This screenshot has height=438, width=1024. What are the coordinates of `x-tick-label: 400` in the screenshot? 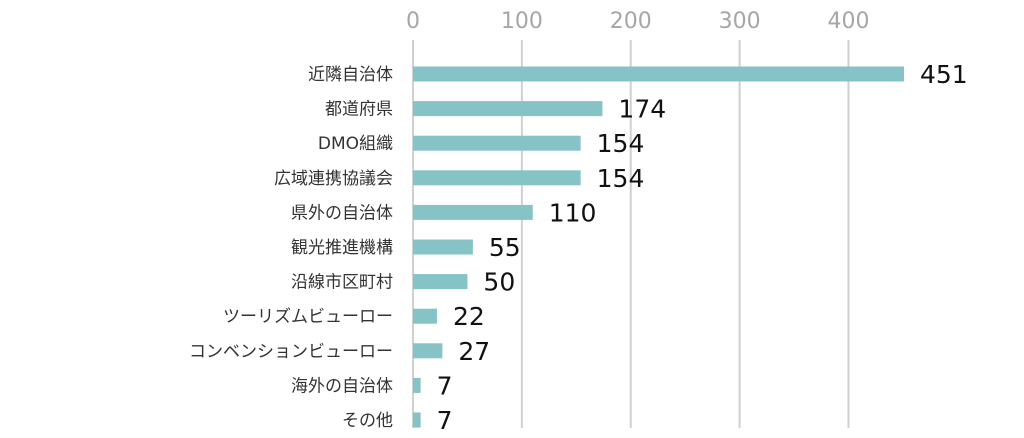 It's located at (848, 21).